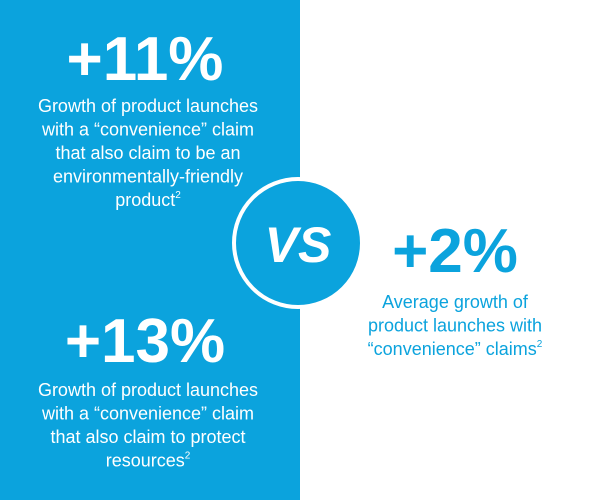 The image size is (600, 500). Describe the element at coordinates (145, 200) in the screenshot. I see `line-text: product` at that location.